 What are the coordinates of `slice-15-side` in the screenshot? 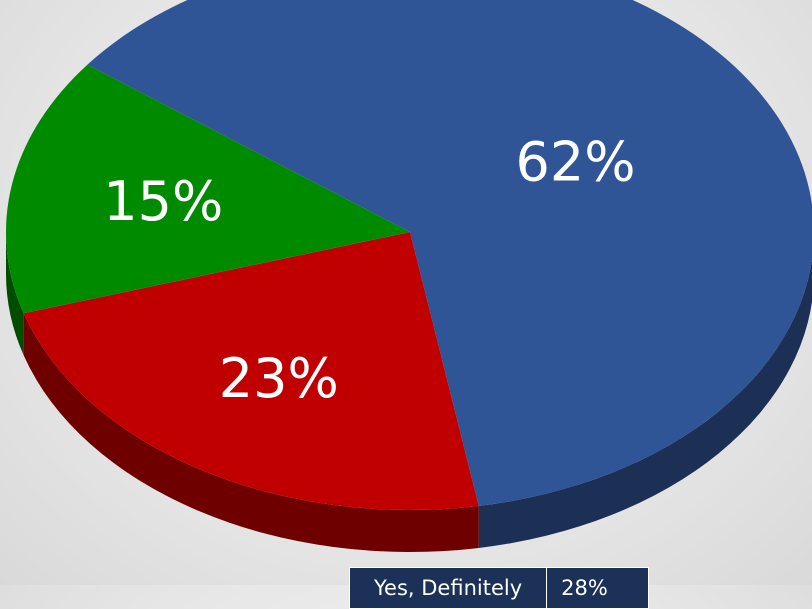 It's located at (15, 294).